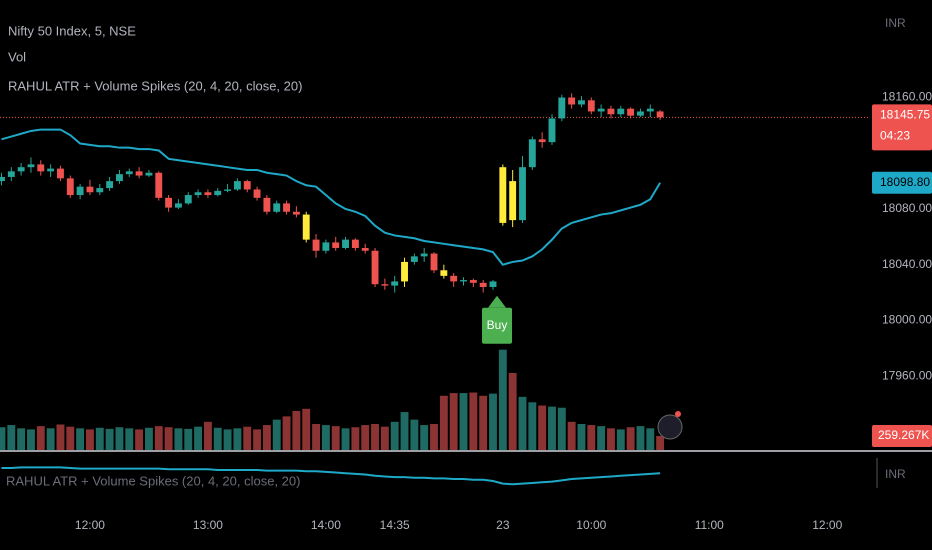 The image size is (932, 550). I want to click on buy-label: Buy, so click(497, 325).